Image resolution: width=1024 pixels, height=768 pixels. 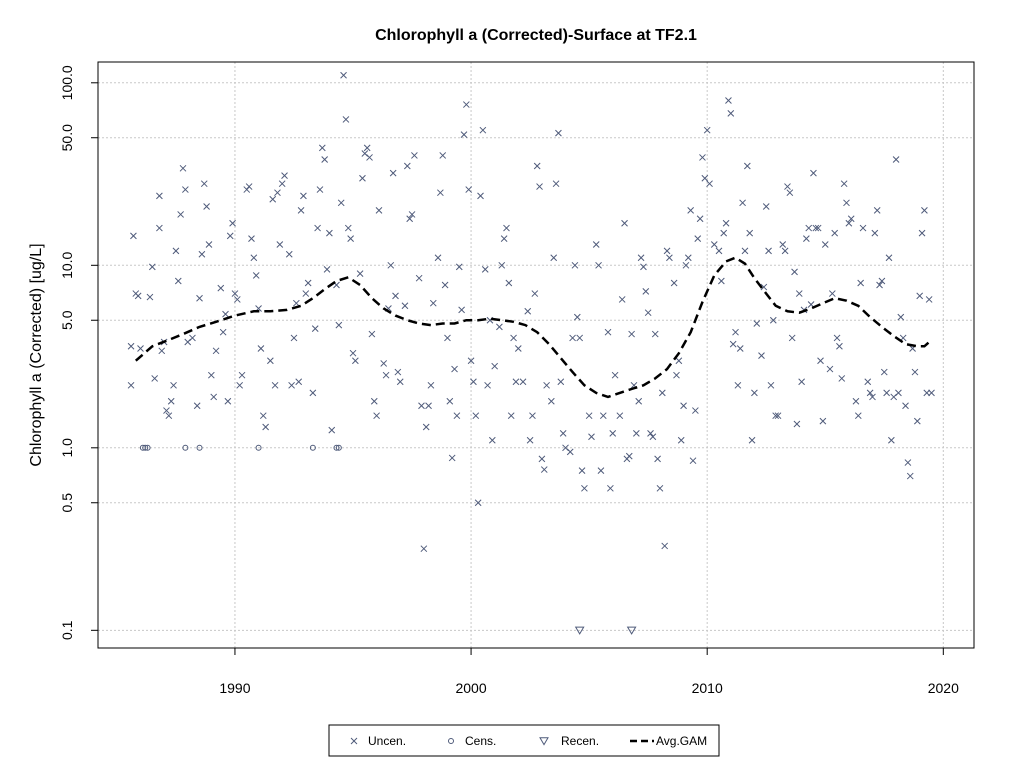 I want to click on censored-point, so click(x=185, y=447).